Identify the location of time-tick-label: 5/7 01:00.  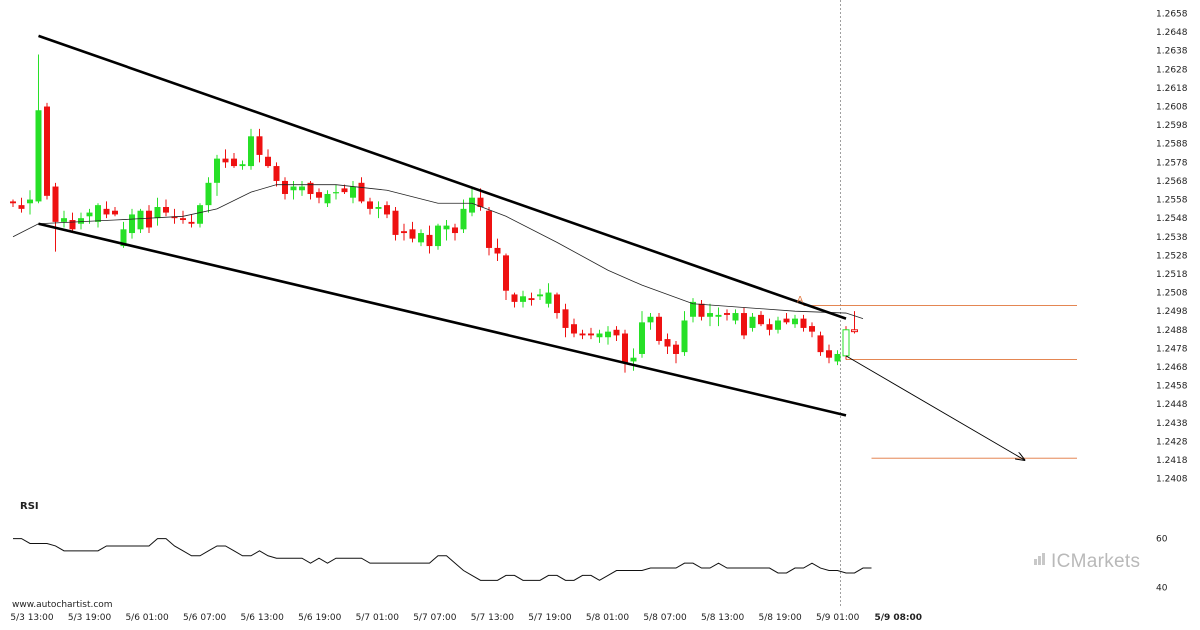
(378, 618).